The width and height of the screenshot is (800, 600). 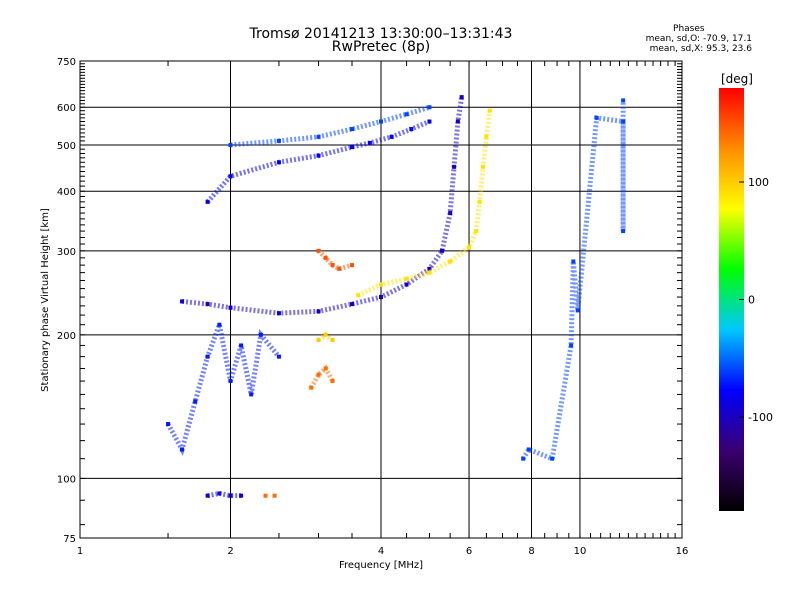 I want to click on x-tick-label: 1, so click(x=80, y=551).